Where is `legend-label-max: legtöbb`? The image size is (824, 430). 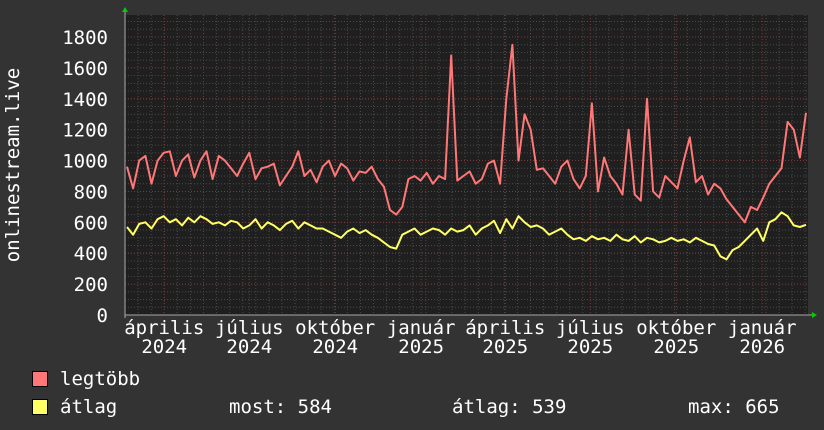 legend-label-max: legtöbb is located at coordinates (100, 379).